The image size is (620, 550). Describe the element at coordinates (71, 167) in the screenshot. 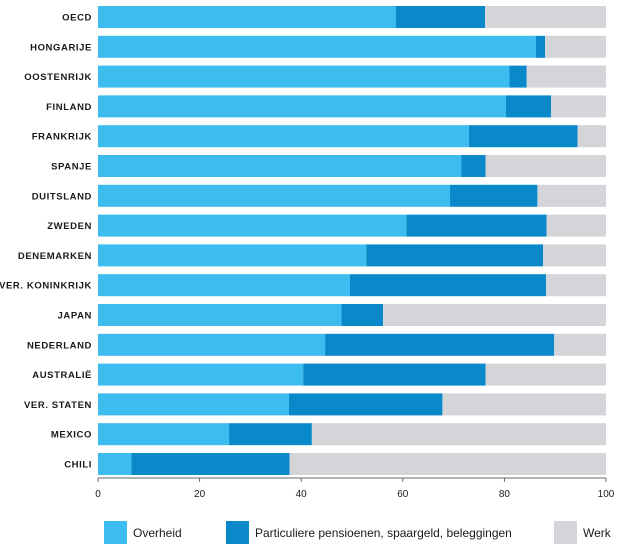

I see `category-label-spanje: SPANJE` at that location.